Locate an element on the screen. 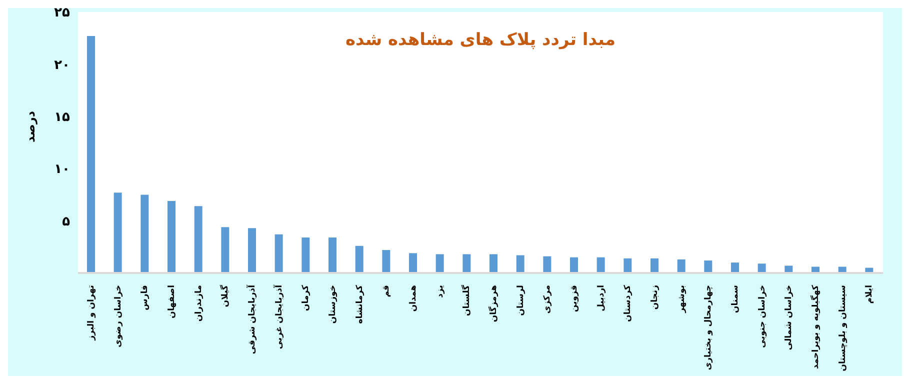  x-tick-label: آذربایجان شرقی is located at coordinates (251, 319).